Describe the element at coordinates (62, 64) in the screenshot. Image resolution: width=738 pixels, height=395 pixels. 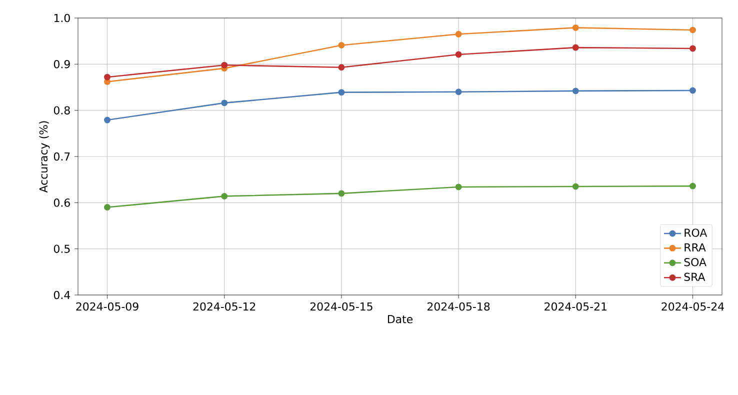
I see `y-tick-label: 0.9` at that location.